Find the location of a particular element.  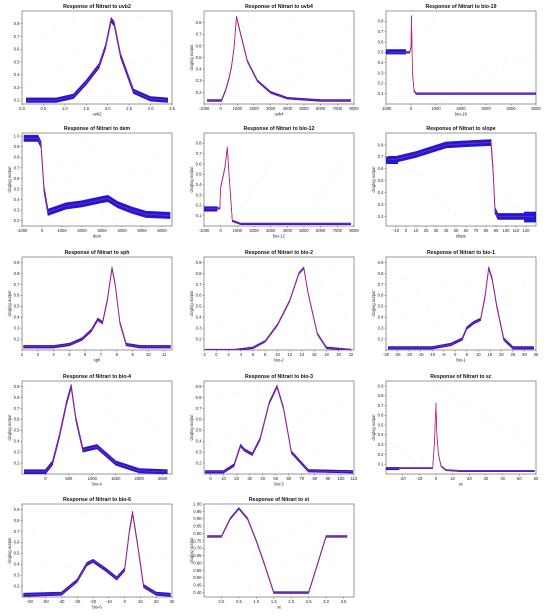

series-group is located at coordinates (279, 429).